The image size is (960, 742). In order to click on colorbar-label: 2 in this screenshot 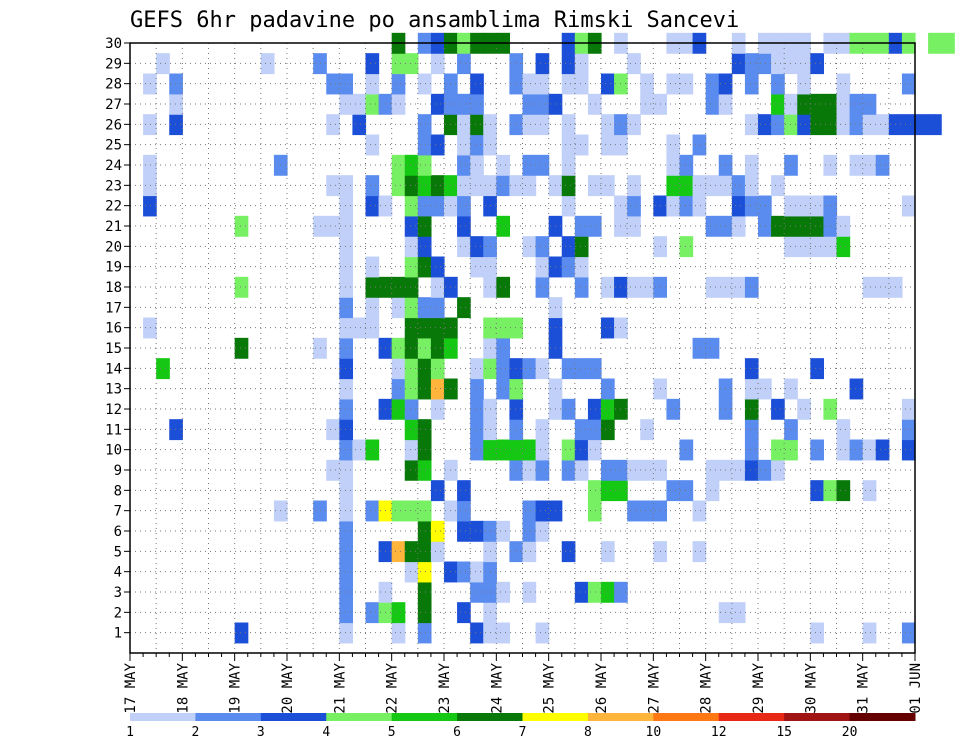, I will do `click(196, 732)`.